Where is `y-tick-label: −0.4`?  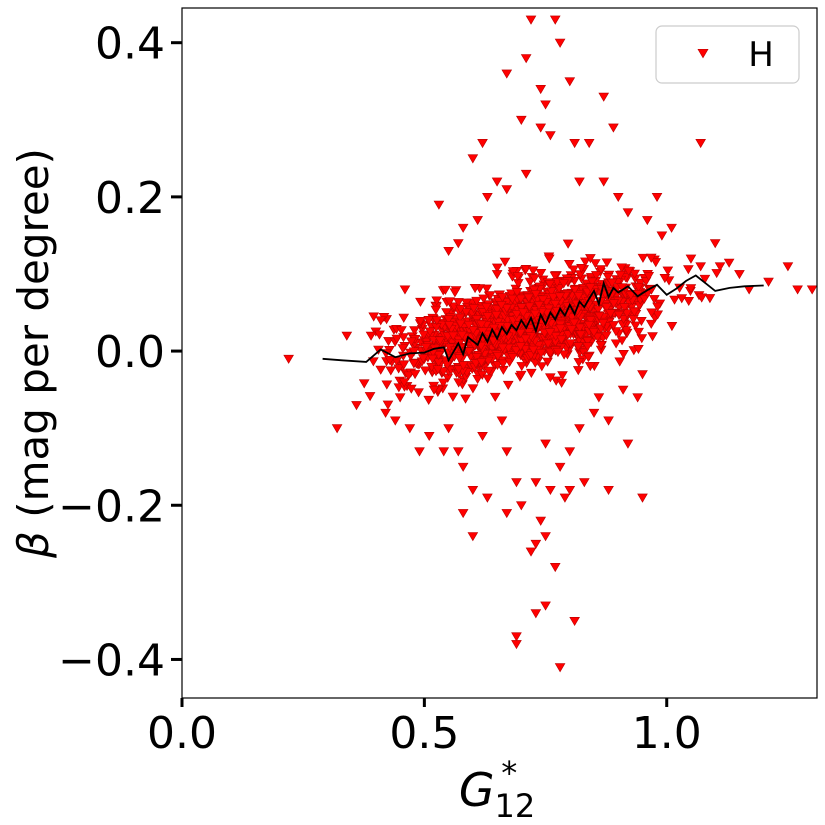 y-tick-label: −0.4 is located at coordinates (111, 660).